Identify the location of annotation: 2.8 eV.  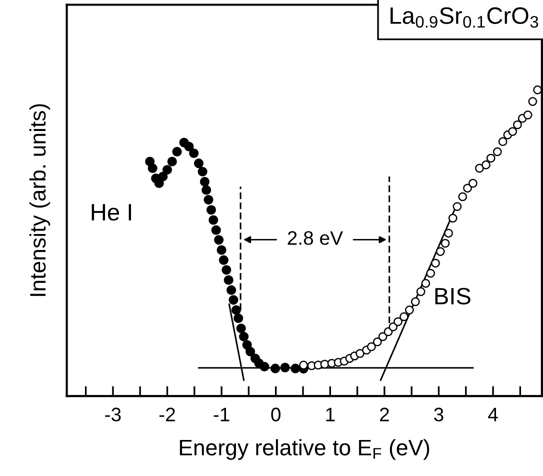
(315, 238).